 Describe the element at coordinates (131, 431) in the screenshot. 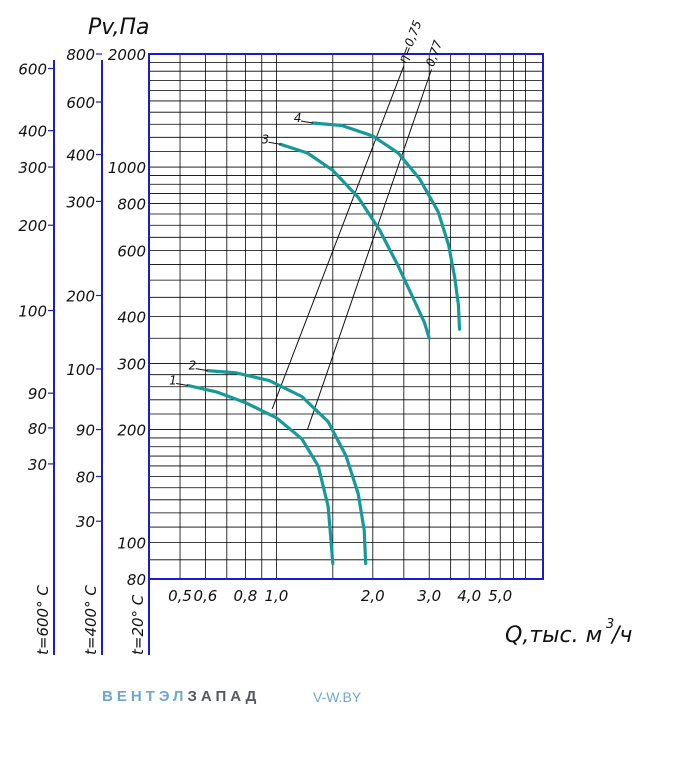

I see `y-tick-label: 200` at that location.